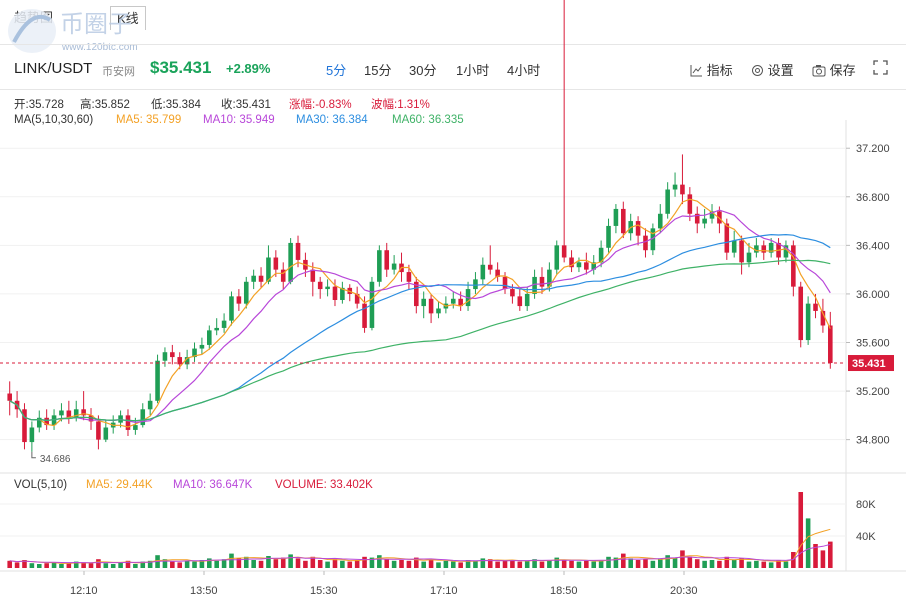 The width and height of the screenshot is (906, 604). What do you see at coordinates (819, 71) in the screenshot?
I see `camera-icon` at bounding box center [819, 71].